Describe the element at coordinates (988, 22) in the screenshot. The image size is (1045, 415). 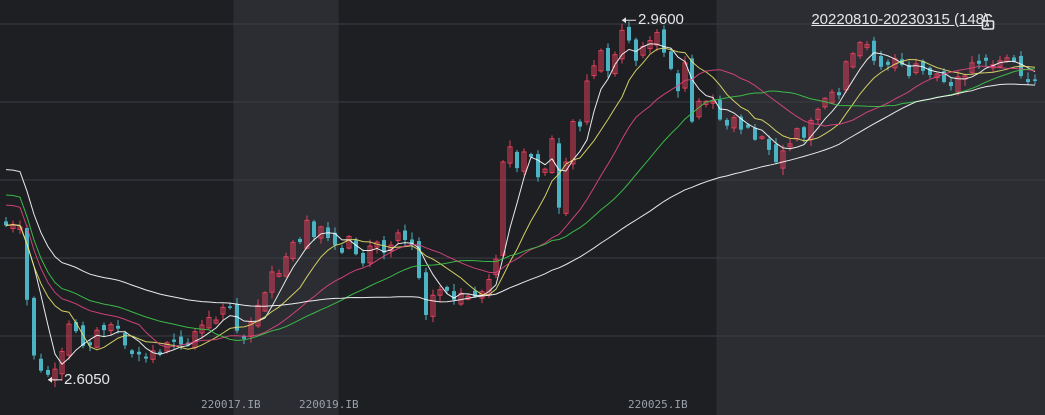
I see `lock-open-icon` at that location.